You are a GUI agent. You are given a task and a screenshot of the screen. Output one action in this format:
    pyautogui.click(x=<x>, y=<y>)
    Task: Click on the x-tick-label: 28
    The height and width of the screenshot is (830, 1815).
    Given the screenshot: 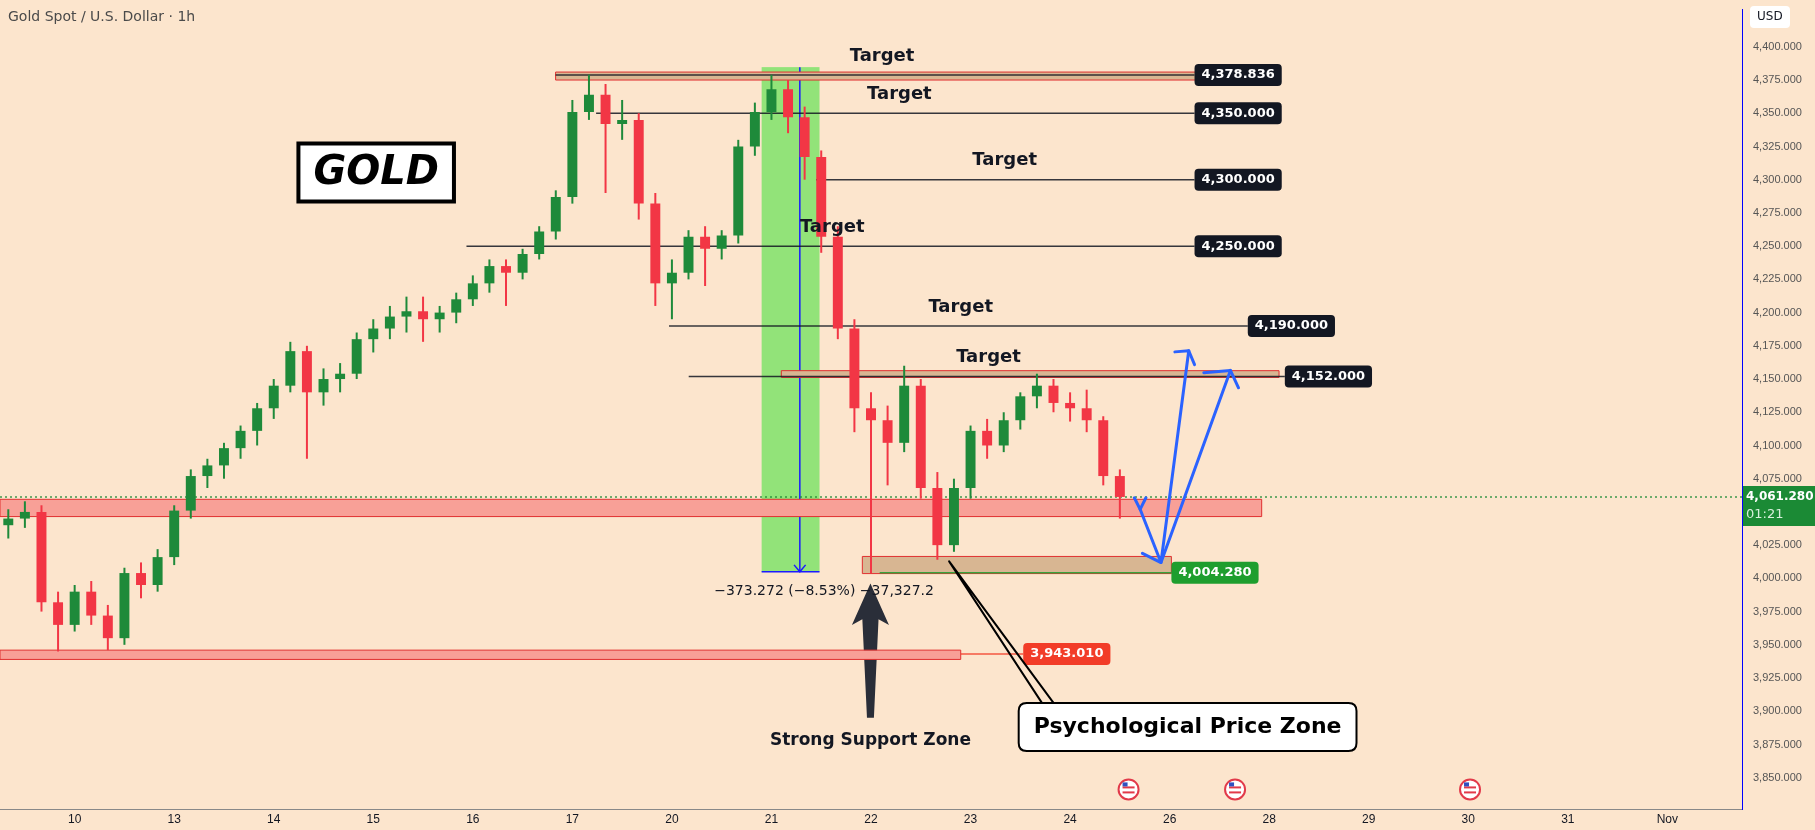 What is the action you would take?
    pyautogui.click(x=1269, y=819)
    